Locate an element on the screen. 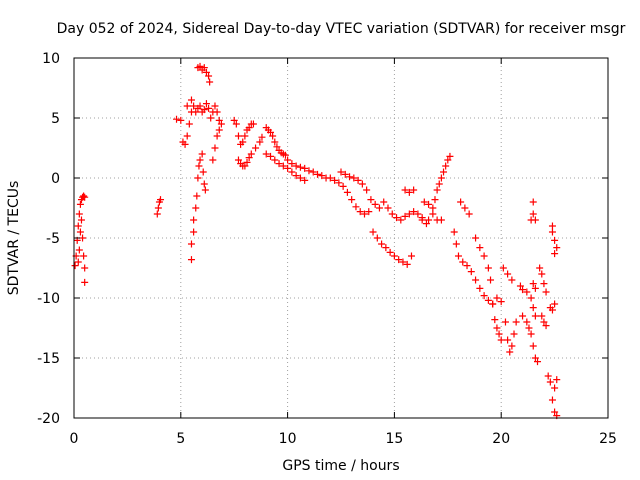 Image resolution: width=640 pixels, height=480 pixels. y-tick-label: -20 is located at coordinates (48, 419).